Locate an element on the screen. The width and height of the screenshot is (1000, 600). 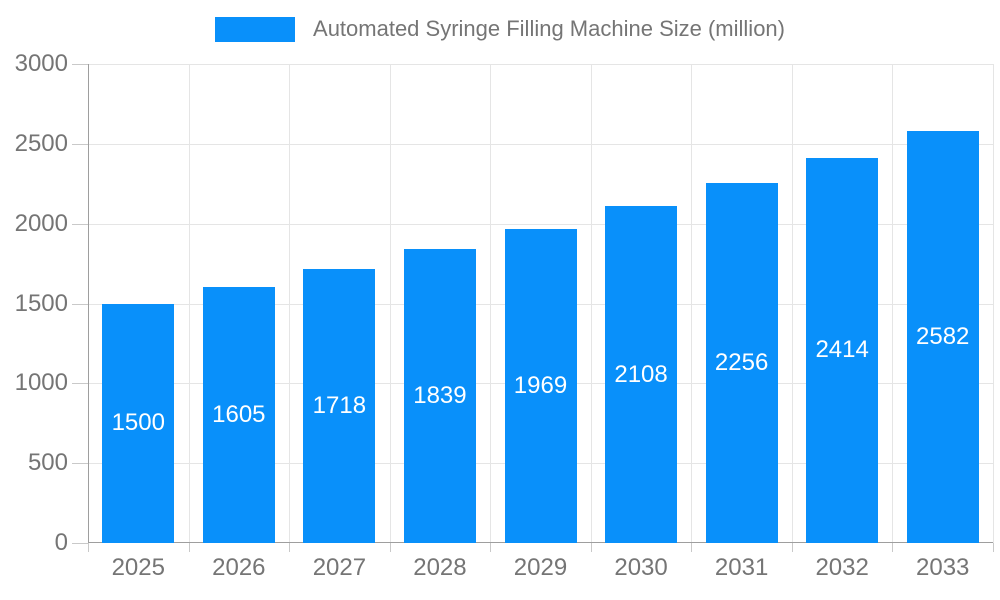
legend-swatch is located at coordinates (255, 29).